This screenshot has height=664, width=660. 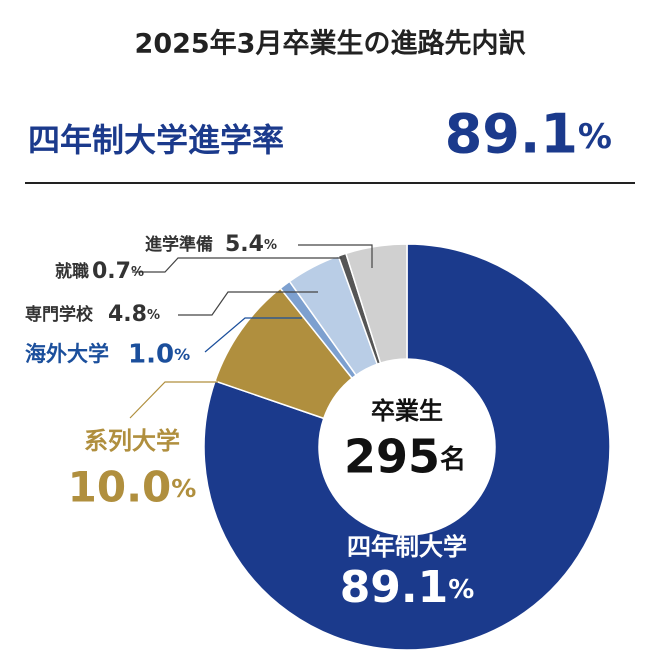 What do you see at coordinates (59, 314) in the screenshot?
I see `slice-label: 専門学校` at bounding box center [59, 314].